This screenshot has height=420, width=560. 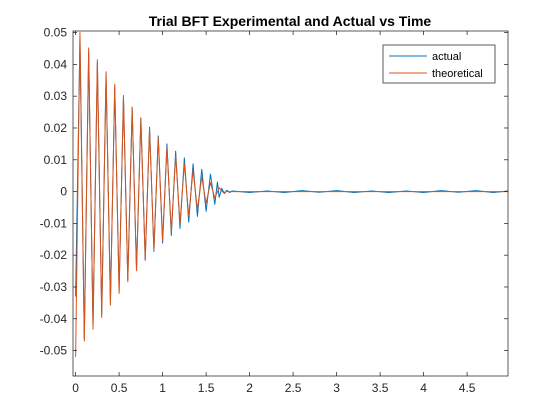 I want to click on y-tick-label: 0.01, so click(x=56, y=160).